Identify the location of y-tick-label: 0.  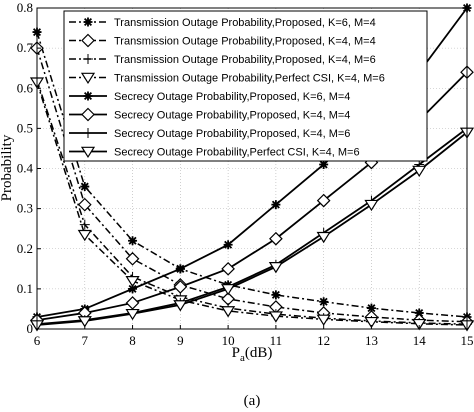
(30, 328).